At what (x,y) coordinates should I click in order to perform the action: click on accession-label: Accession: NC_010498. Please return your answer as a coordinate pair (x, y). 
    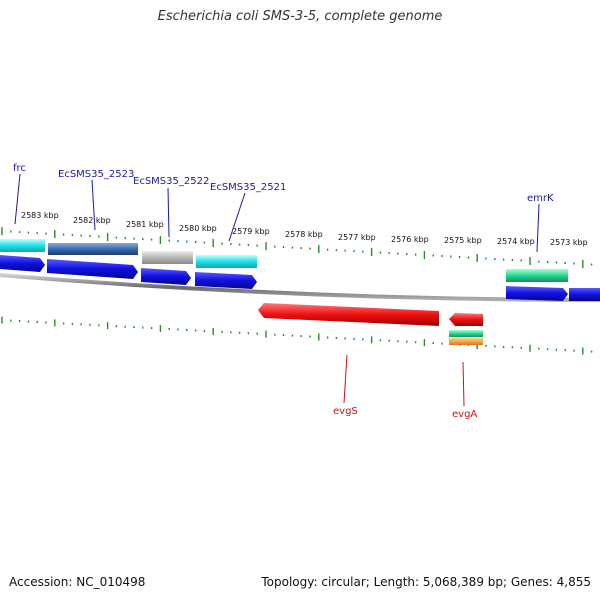
    Looking at the image, I should click on (77, 582).